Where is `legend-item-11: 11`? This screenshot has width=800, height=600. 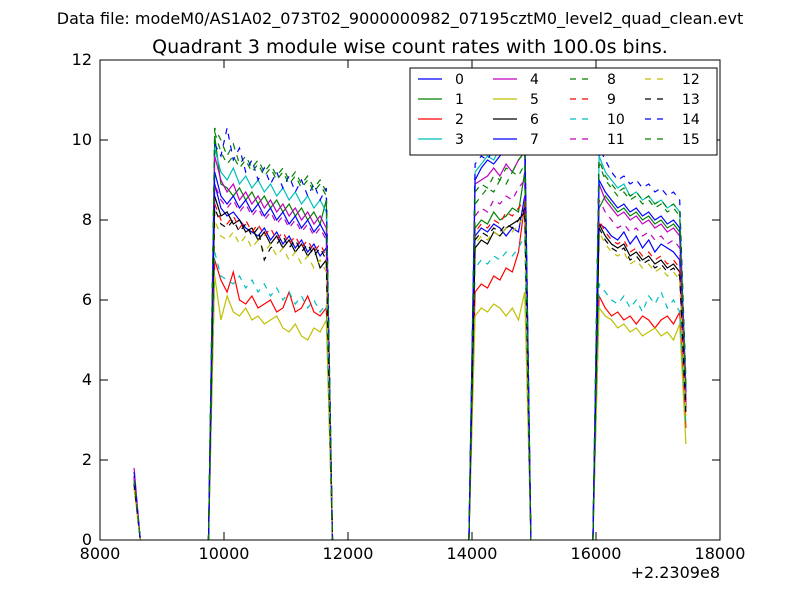 legend-item-11: 11 is located at coordinates (597, 140).